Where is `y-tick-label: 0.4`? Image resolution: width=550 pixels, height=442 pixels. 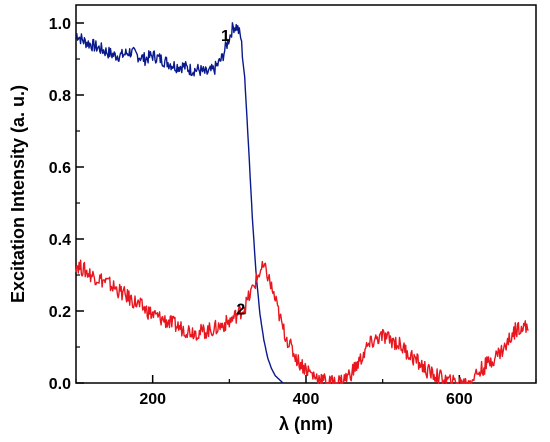 y-tick-label: 0.4 is located at coordinates (60, 240).